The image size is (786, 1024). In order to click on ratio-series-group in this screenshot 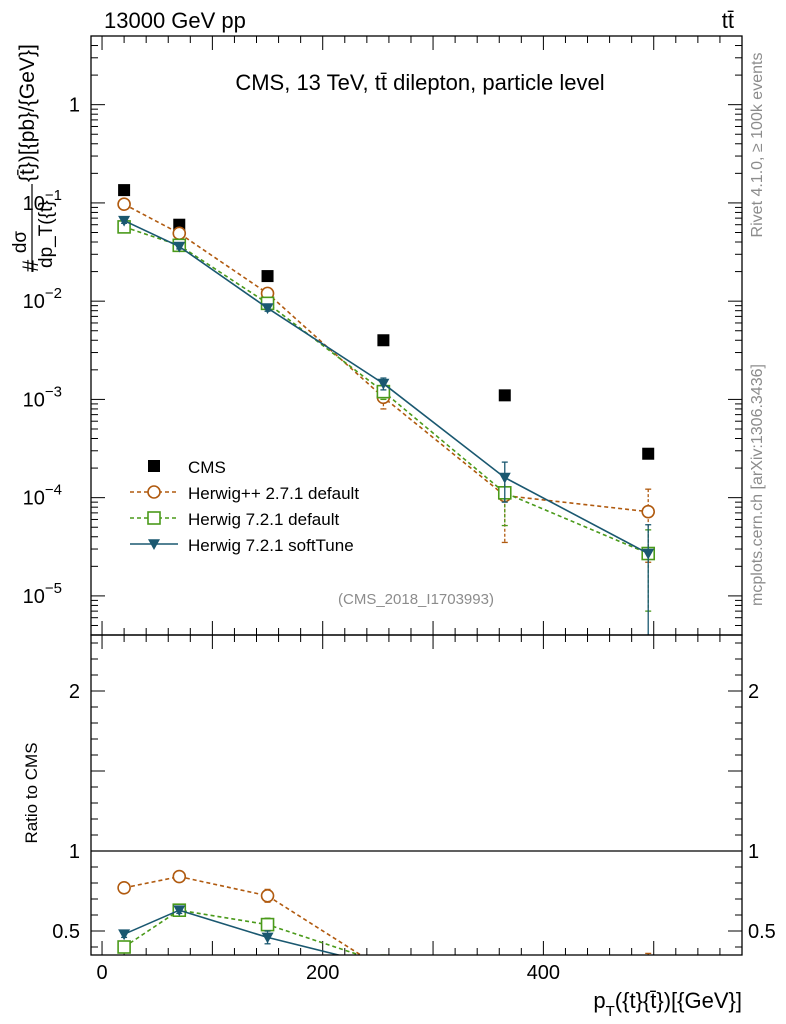, I will do `click(385, 935)`.